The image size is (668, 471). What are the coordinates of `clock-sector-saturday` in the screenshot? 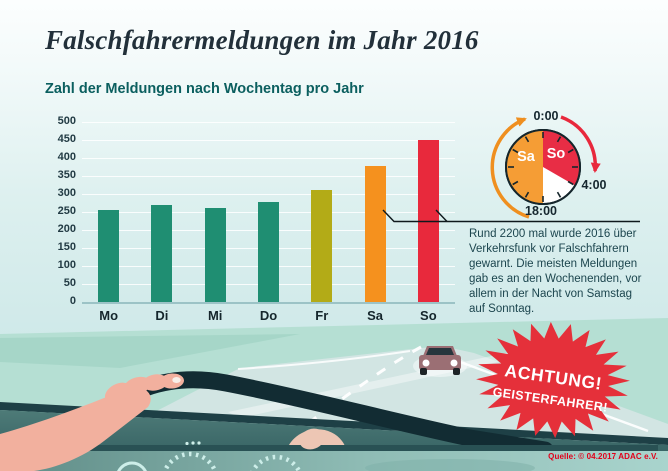 It's located at (524, 167).